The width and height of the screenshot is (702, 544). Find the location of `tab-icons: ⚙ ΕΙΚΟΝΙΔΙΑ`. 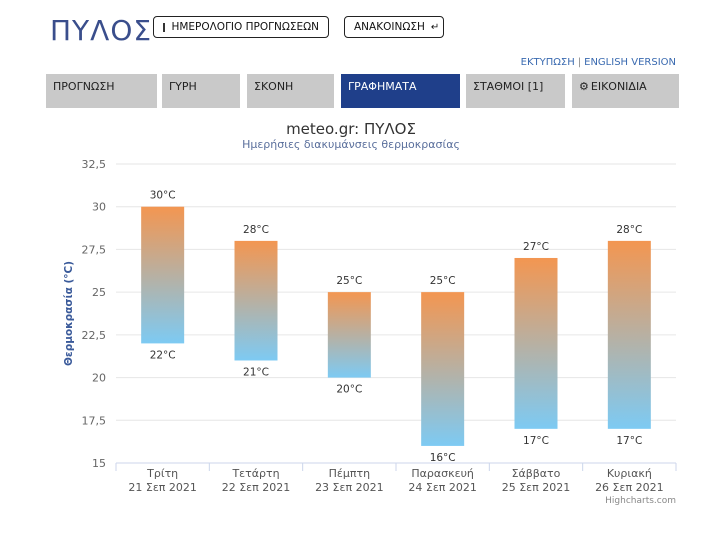

tab-icons: ⚙ ΕΙΚΟΝΙΔΙΑ is located at coordinates (625, 91).